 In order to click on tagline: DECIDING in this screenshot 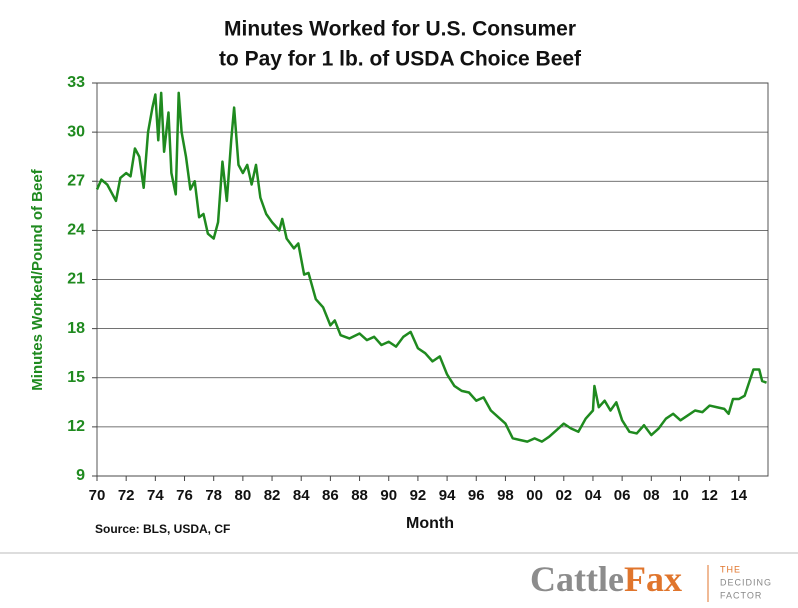, I will do `click(746, 582)`.